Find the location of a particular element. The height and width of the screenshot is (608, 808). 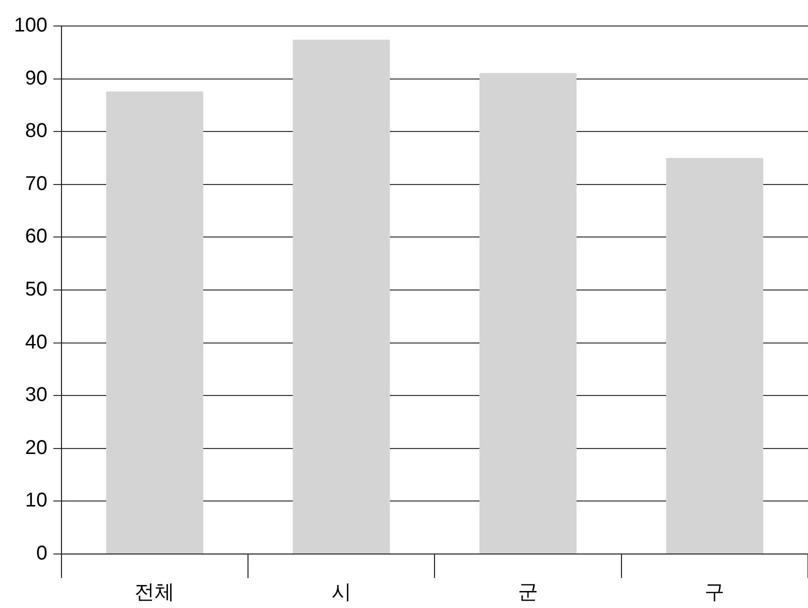

y-tick-label: 20 is located at coordinates (36, 447).